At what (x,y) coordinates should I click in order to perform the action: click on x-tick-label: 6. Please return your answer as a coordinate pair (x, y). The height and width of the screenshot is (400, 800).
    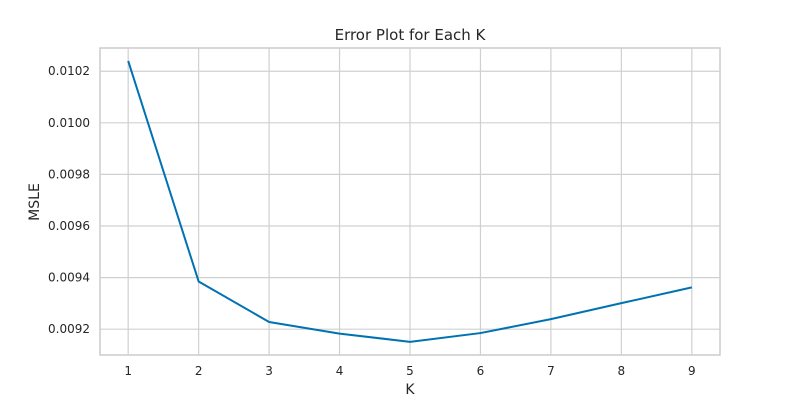
    Looking at the image, I should click on (481, 371).